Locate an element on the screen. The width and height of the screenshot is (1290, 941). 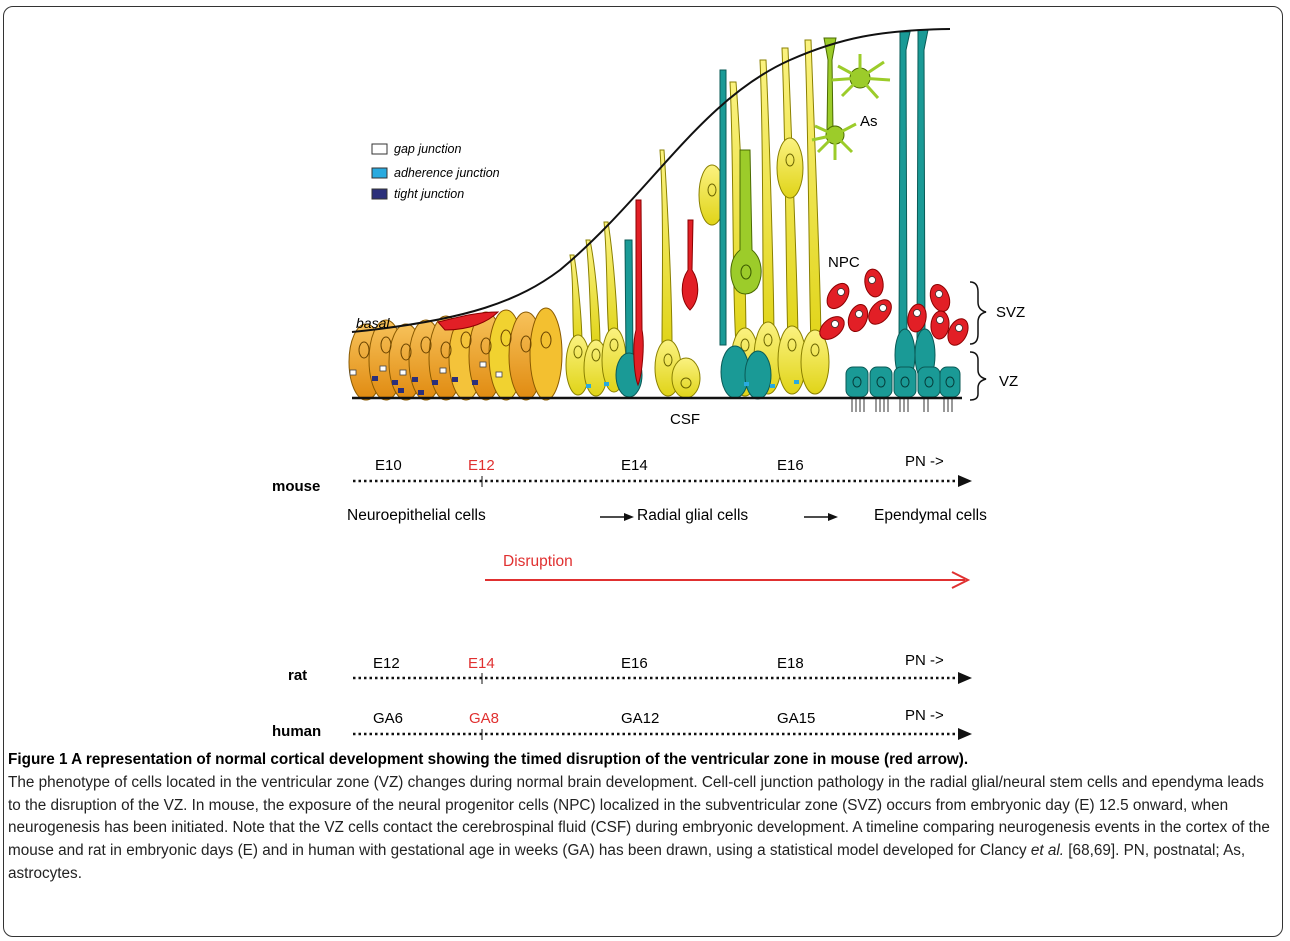
timeline-label: mouse is located at coordinates (296, 486).